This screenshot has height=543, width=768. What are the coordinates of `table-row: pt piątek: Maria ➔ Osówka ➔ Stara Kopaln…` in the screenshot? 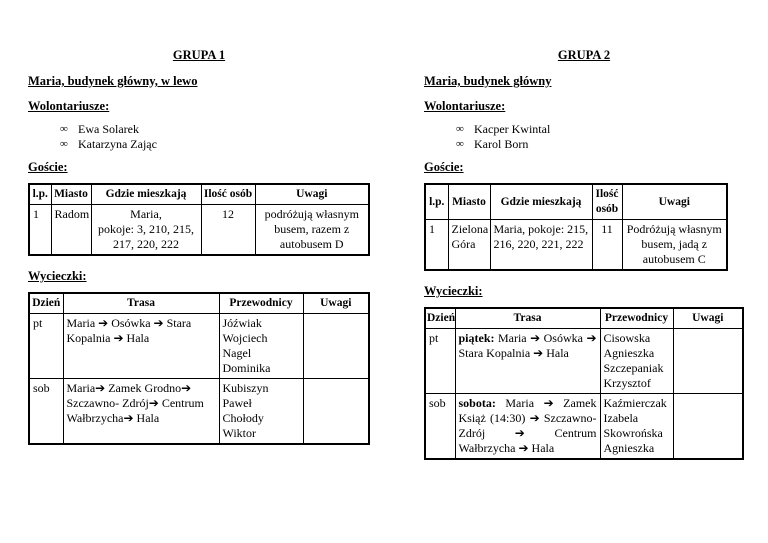 It's located at (584, 361).